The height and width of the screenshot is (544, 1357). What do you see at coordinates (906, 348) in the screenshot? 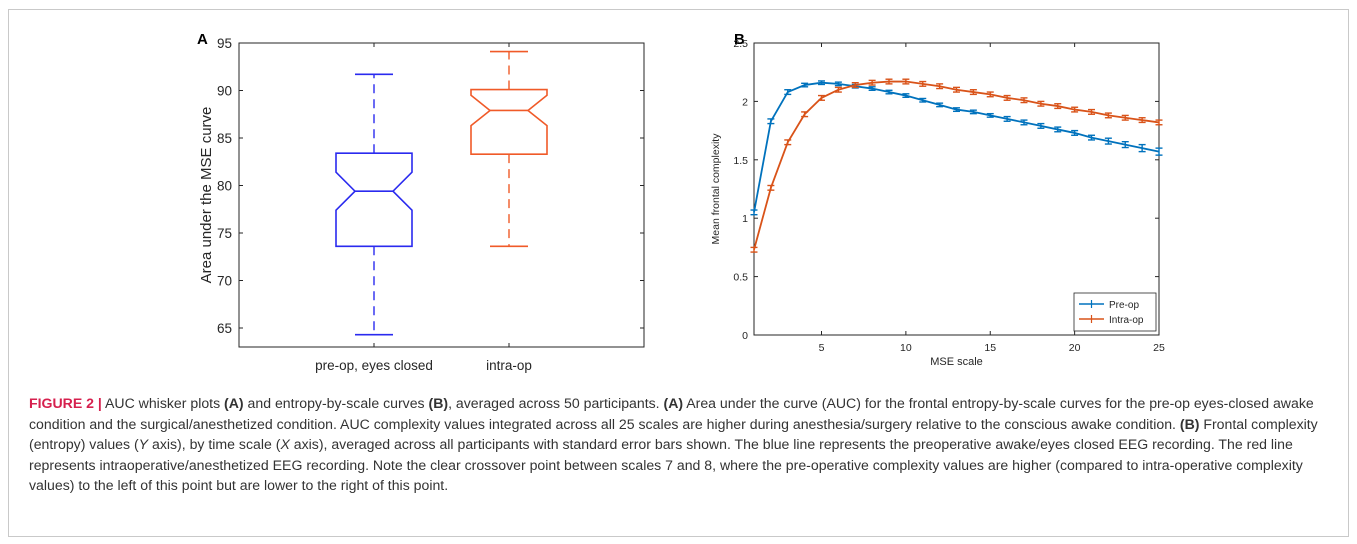
I see `x-tick-label: 10` at bounding box center [906, 348].